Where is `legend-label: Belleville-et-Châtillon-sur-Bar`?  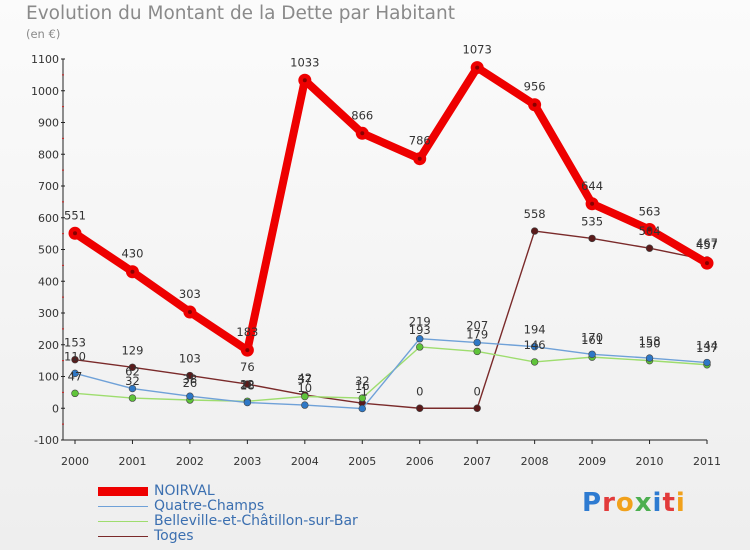
legend-label: Belleville-et-Châtillon-sur-Bar is located at coordinates (256, 521).